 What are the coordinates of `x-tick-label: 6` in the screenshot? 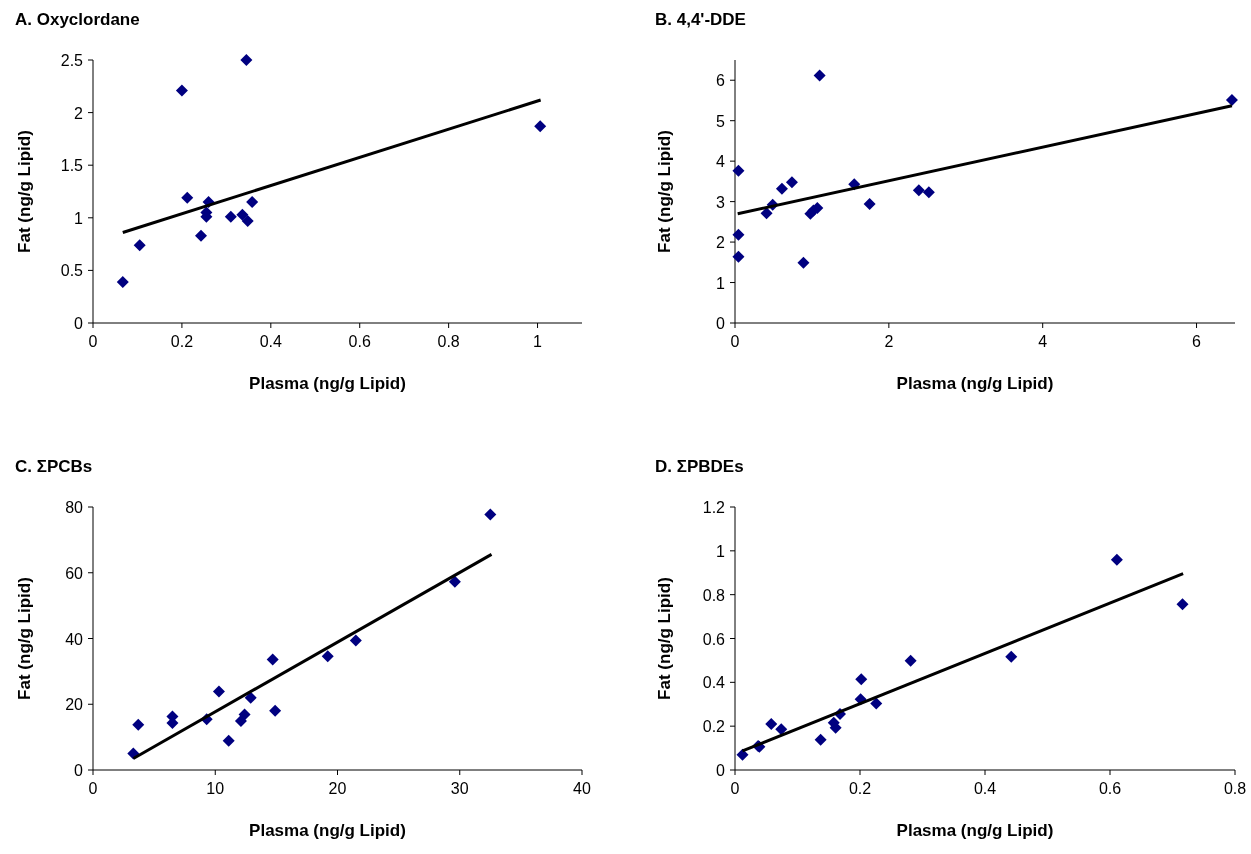 It's located at (1197, 341).